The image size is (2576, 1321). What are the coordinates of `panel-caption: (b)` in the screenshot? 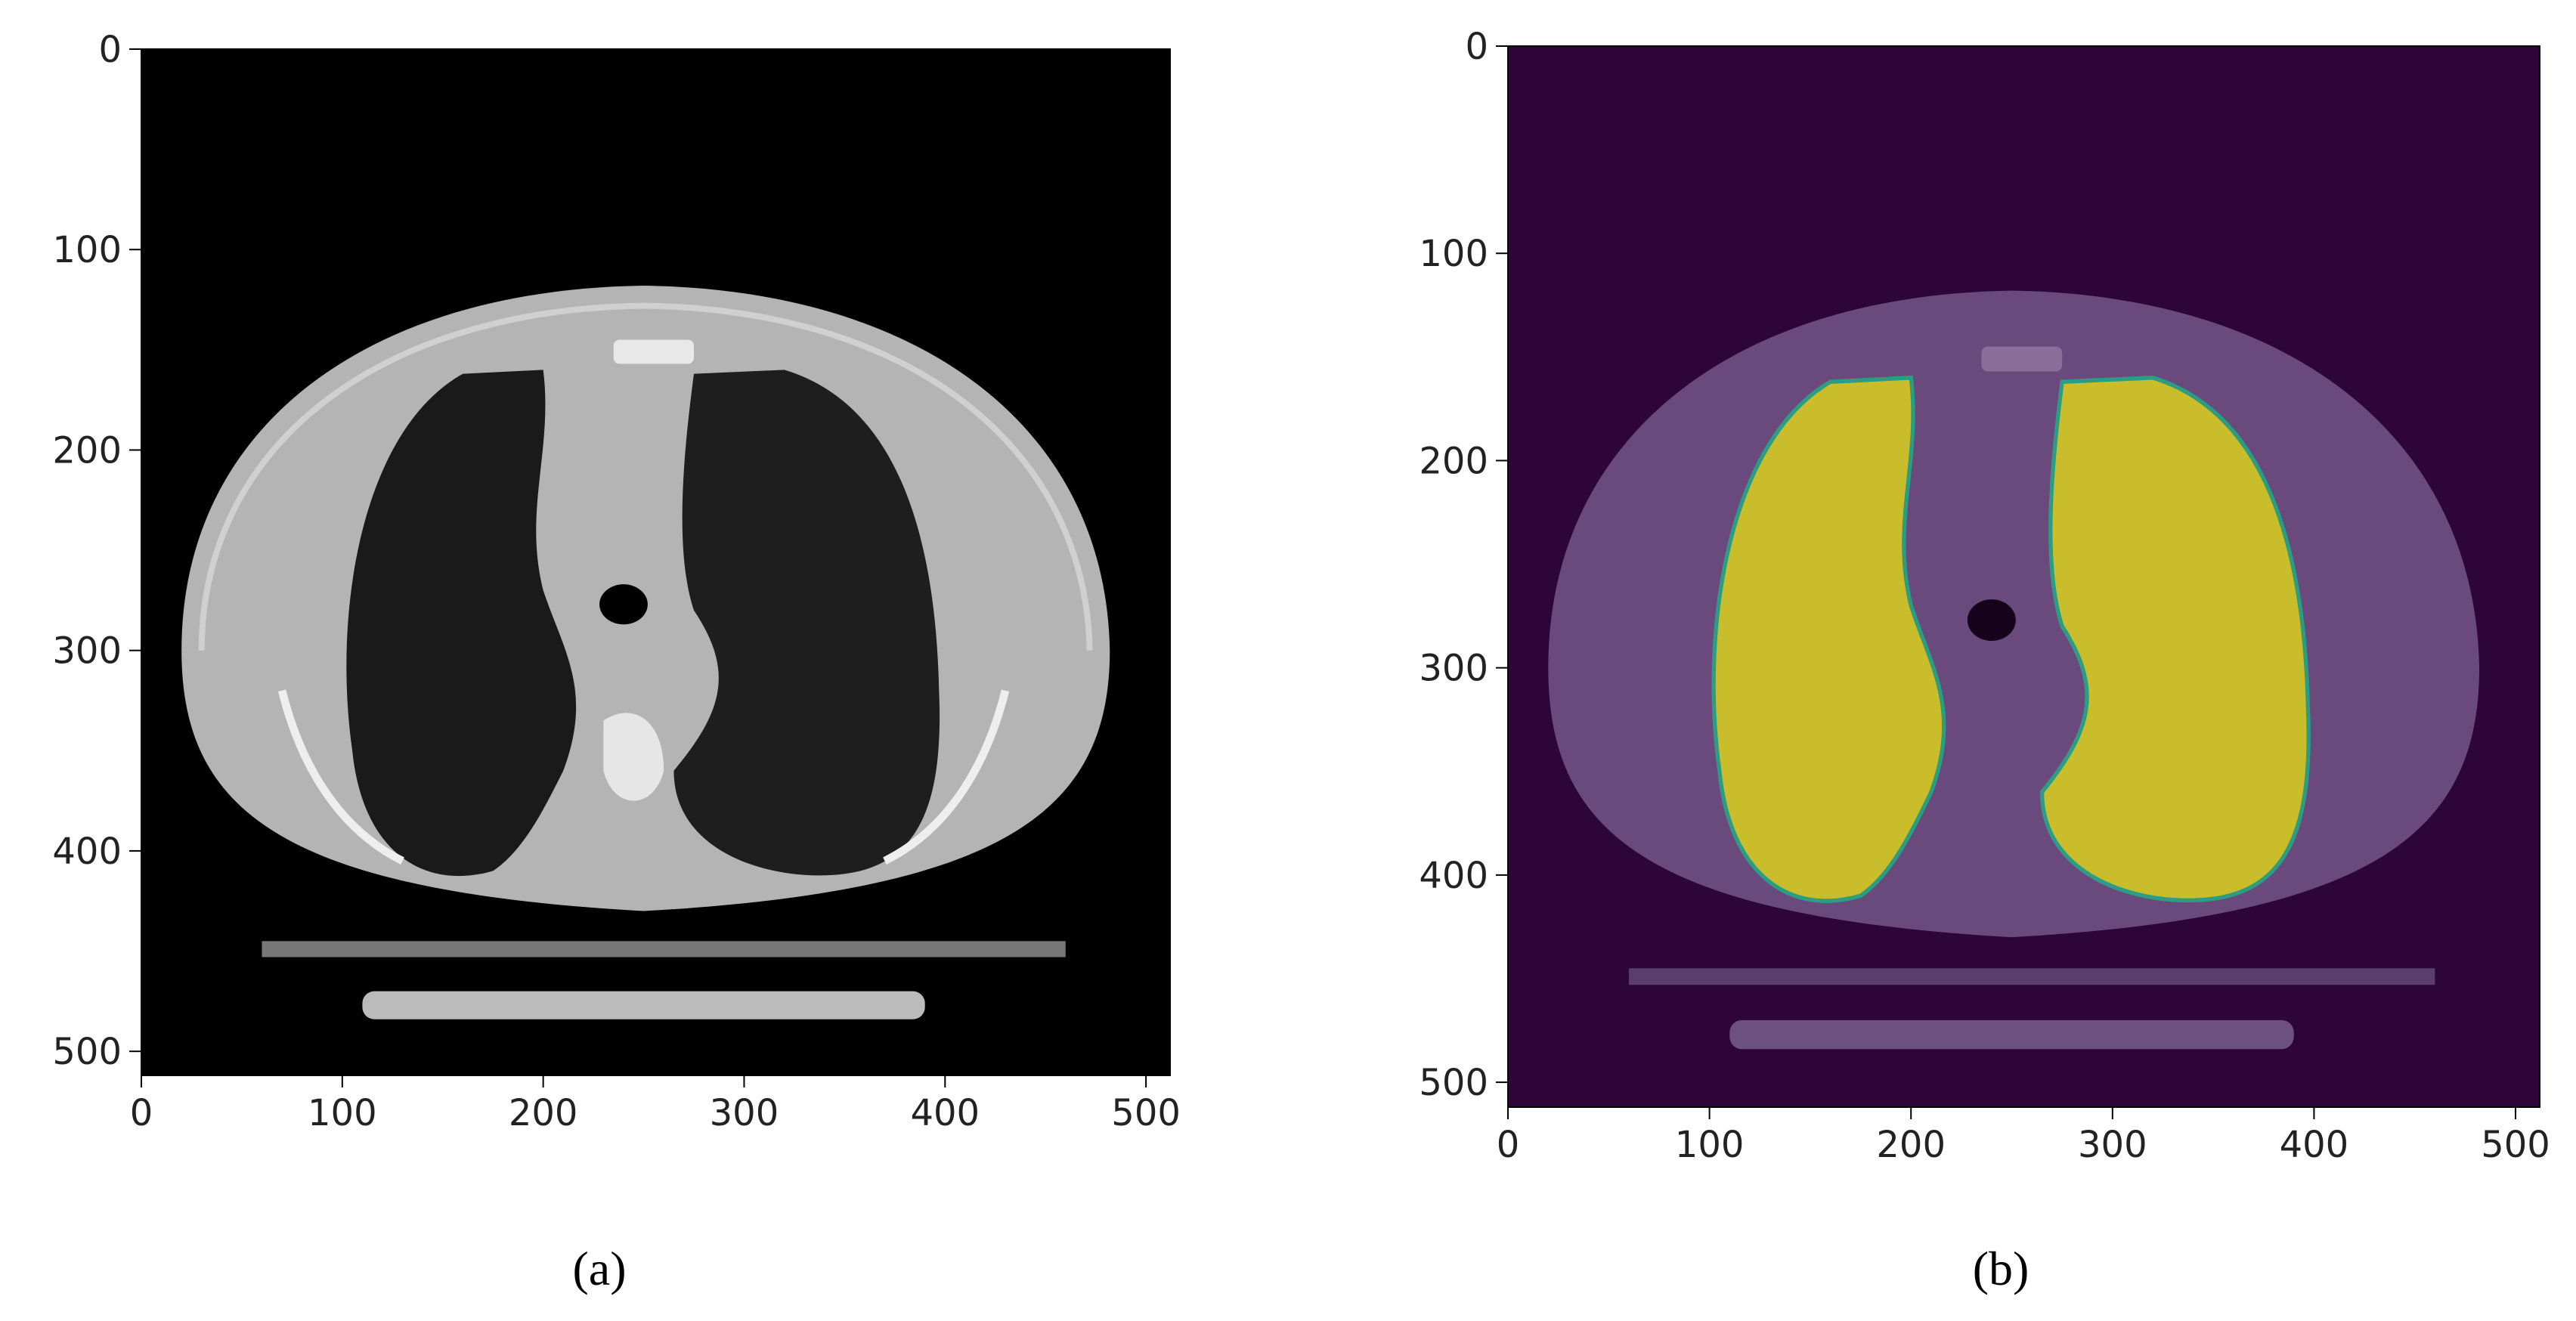 It's located at (2001, 1268).